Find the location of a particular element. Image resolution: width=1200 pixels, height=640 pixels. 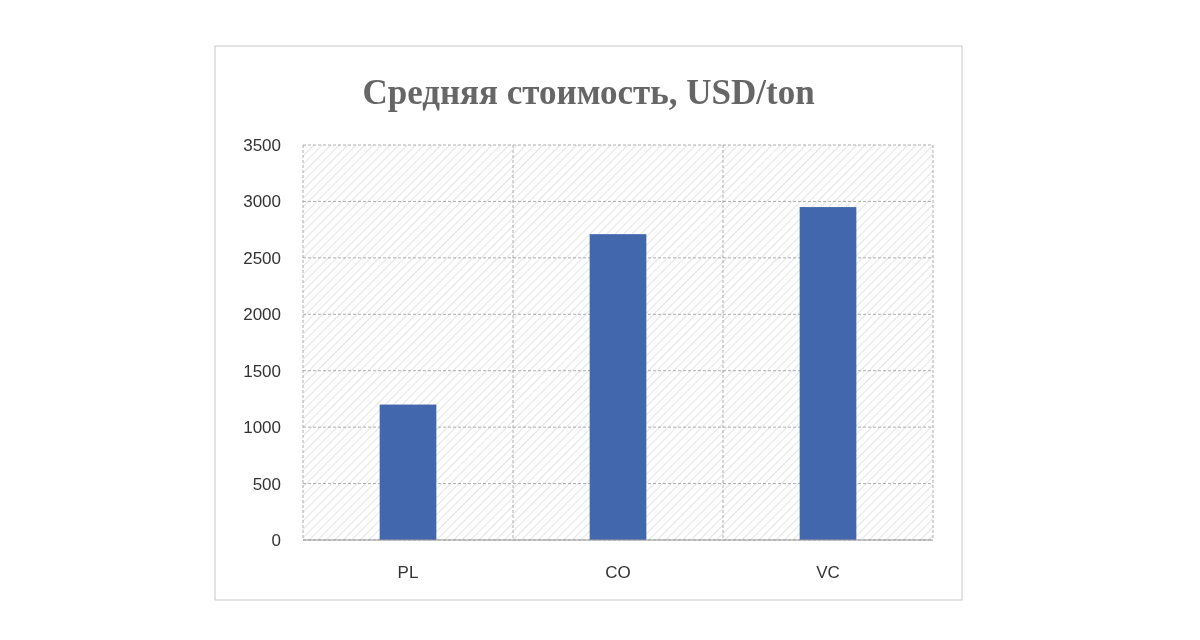

y-tick-label: 1500 is located at coordinates (262, 371).